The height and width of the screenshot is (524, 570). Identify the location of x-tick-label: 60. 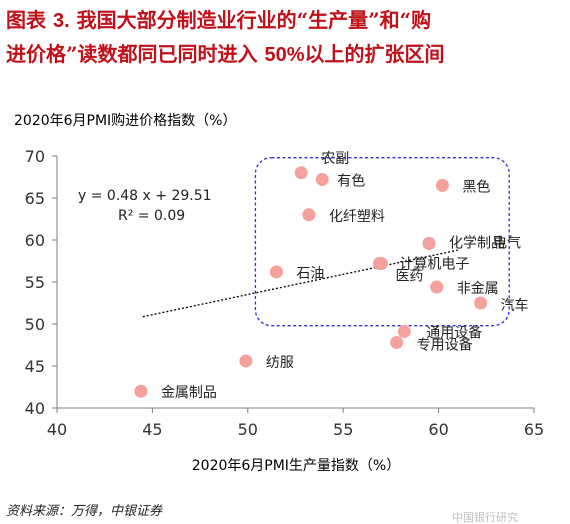
(438, 429).